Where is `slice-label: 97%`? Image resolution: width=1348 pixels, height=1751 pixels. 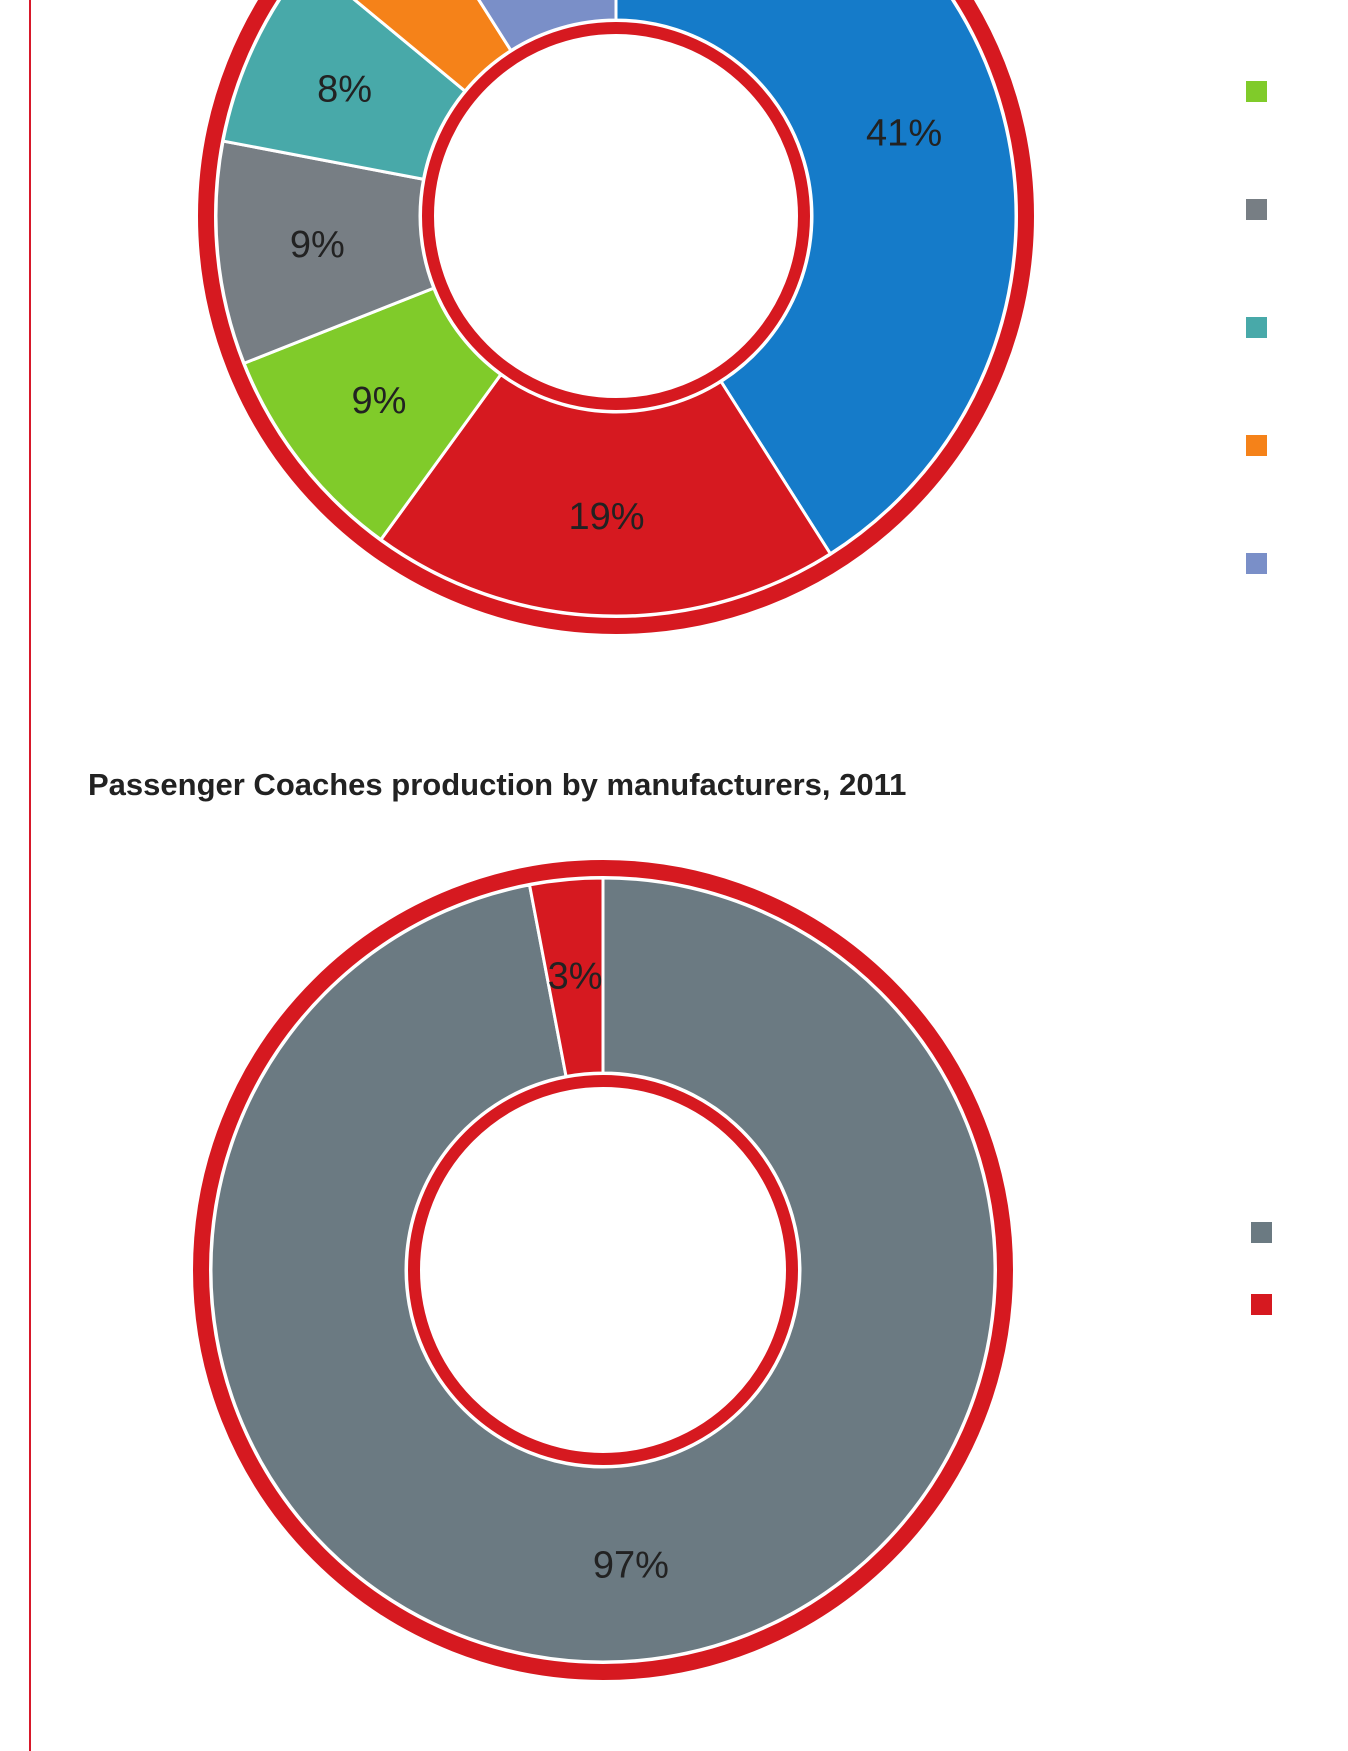
slice-label: 97% is located at coordinates (631, 1566).